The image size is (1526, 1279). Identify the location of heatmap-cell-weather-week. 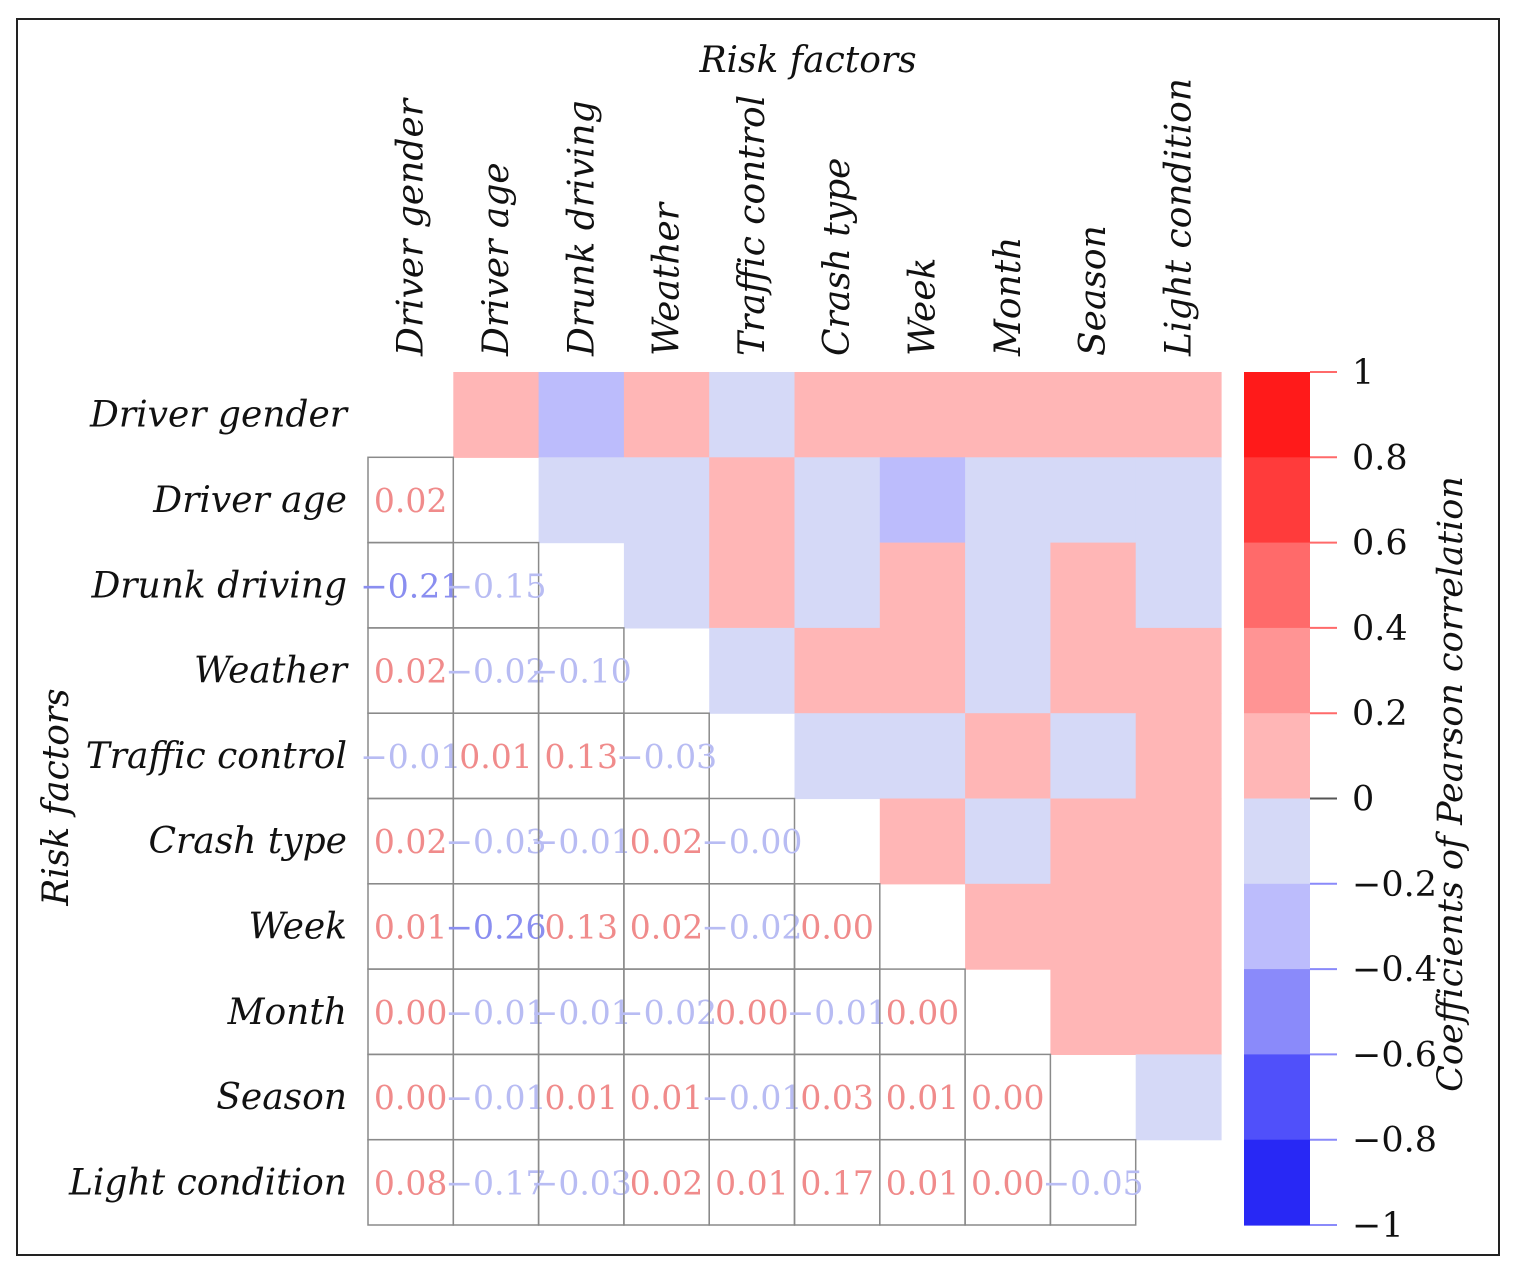
(922, 670).